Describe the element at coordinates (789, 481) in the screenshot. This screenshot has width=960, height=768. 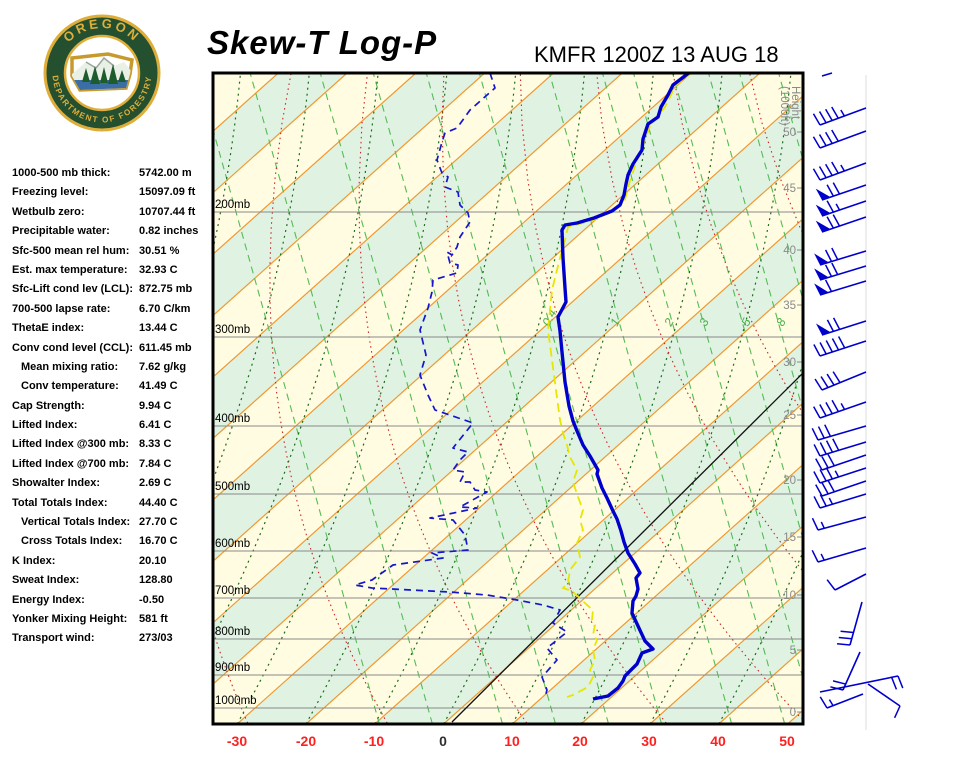
I see `height-tick-label: 20` at that location.